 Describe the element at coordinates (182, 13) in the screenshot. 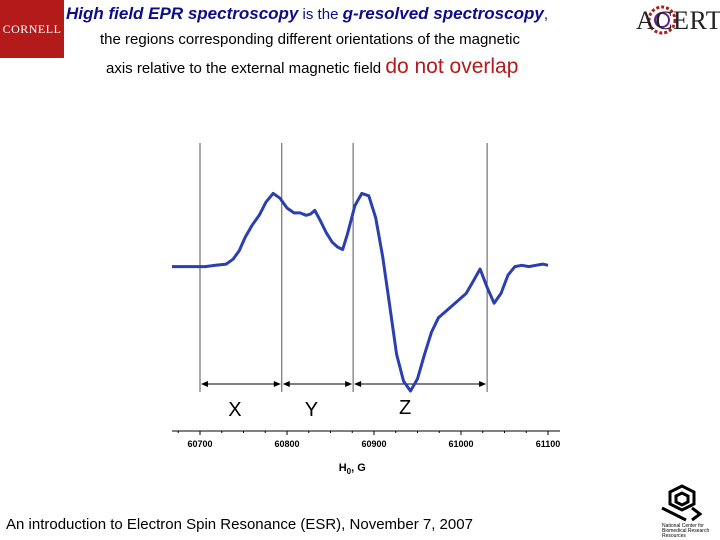

I see `title-emphasis-1: High field EPR spectroscopy` at that location.